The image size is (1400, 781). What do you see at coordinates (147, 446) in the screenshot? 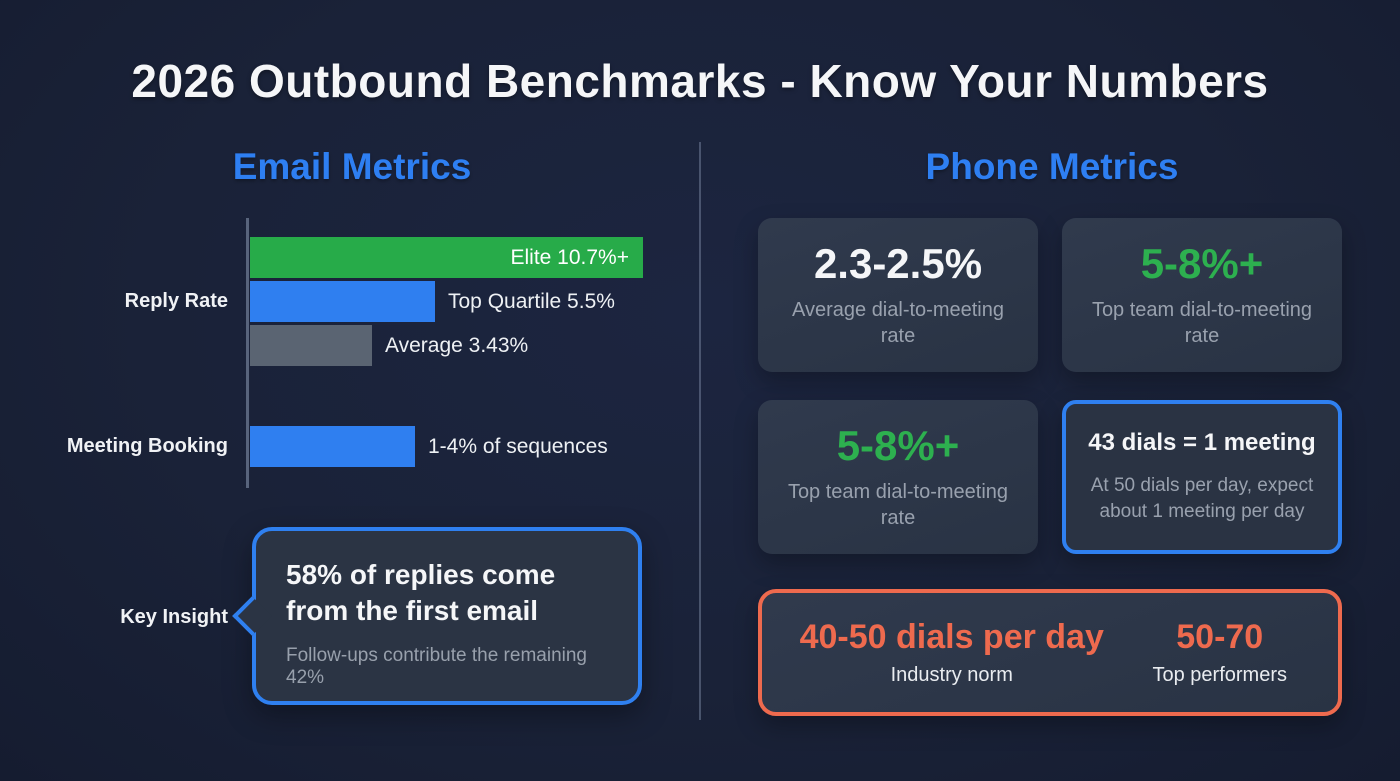
I see `category-label-meeting-booking: Meeting Booking` at bounding box center [147, 446].